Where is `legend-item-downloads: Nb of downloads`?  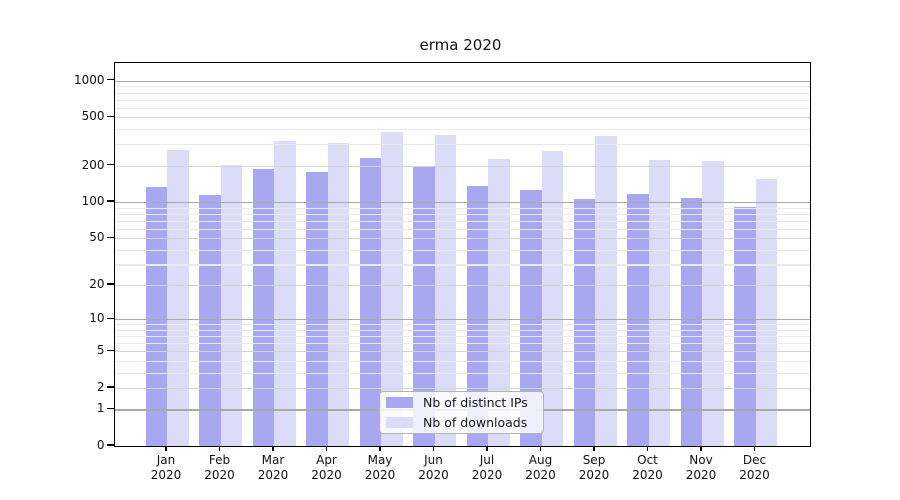
legend-item-downloads: Nb of downloads is located at coordinates (464, 423).